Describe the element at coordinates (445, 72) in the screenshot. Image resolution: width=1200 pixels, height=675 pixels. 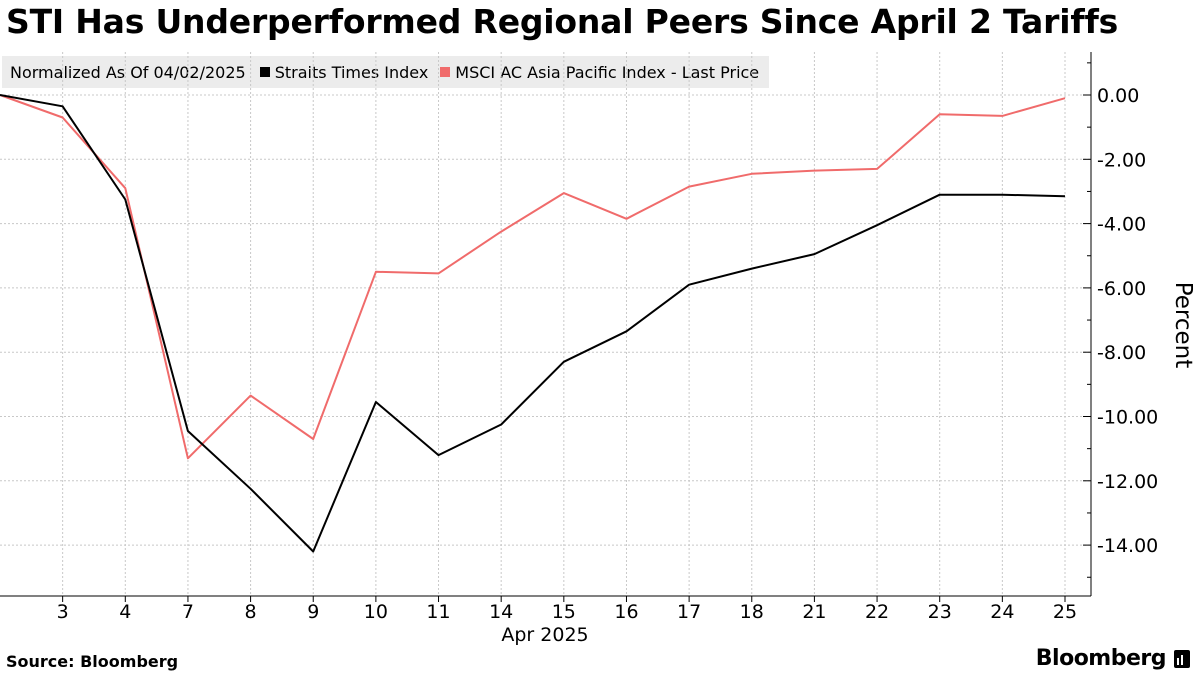
I see `legend-swatch-msci` at that location.